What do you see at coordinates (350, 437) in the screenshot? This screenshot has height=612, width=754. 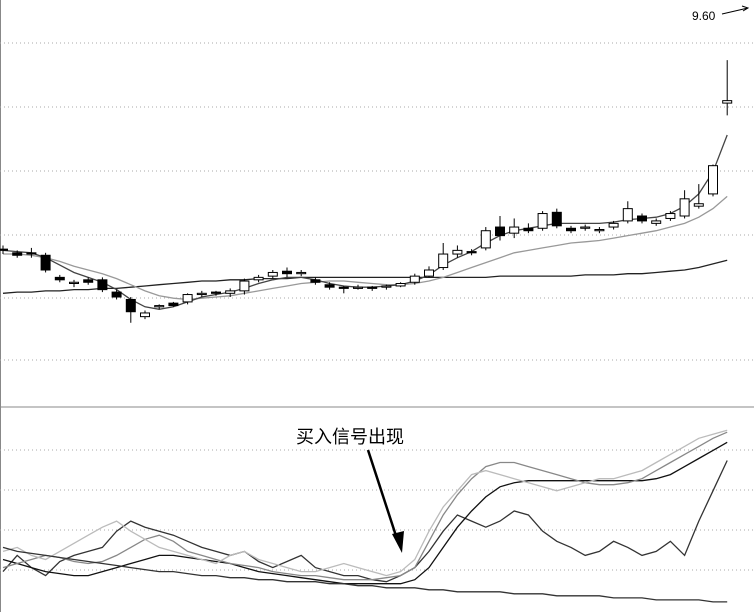 I see `annotation: 买入信号出现` at bounding box center [350, 437].